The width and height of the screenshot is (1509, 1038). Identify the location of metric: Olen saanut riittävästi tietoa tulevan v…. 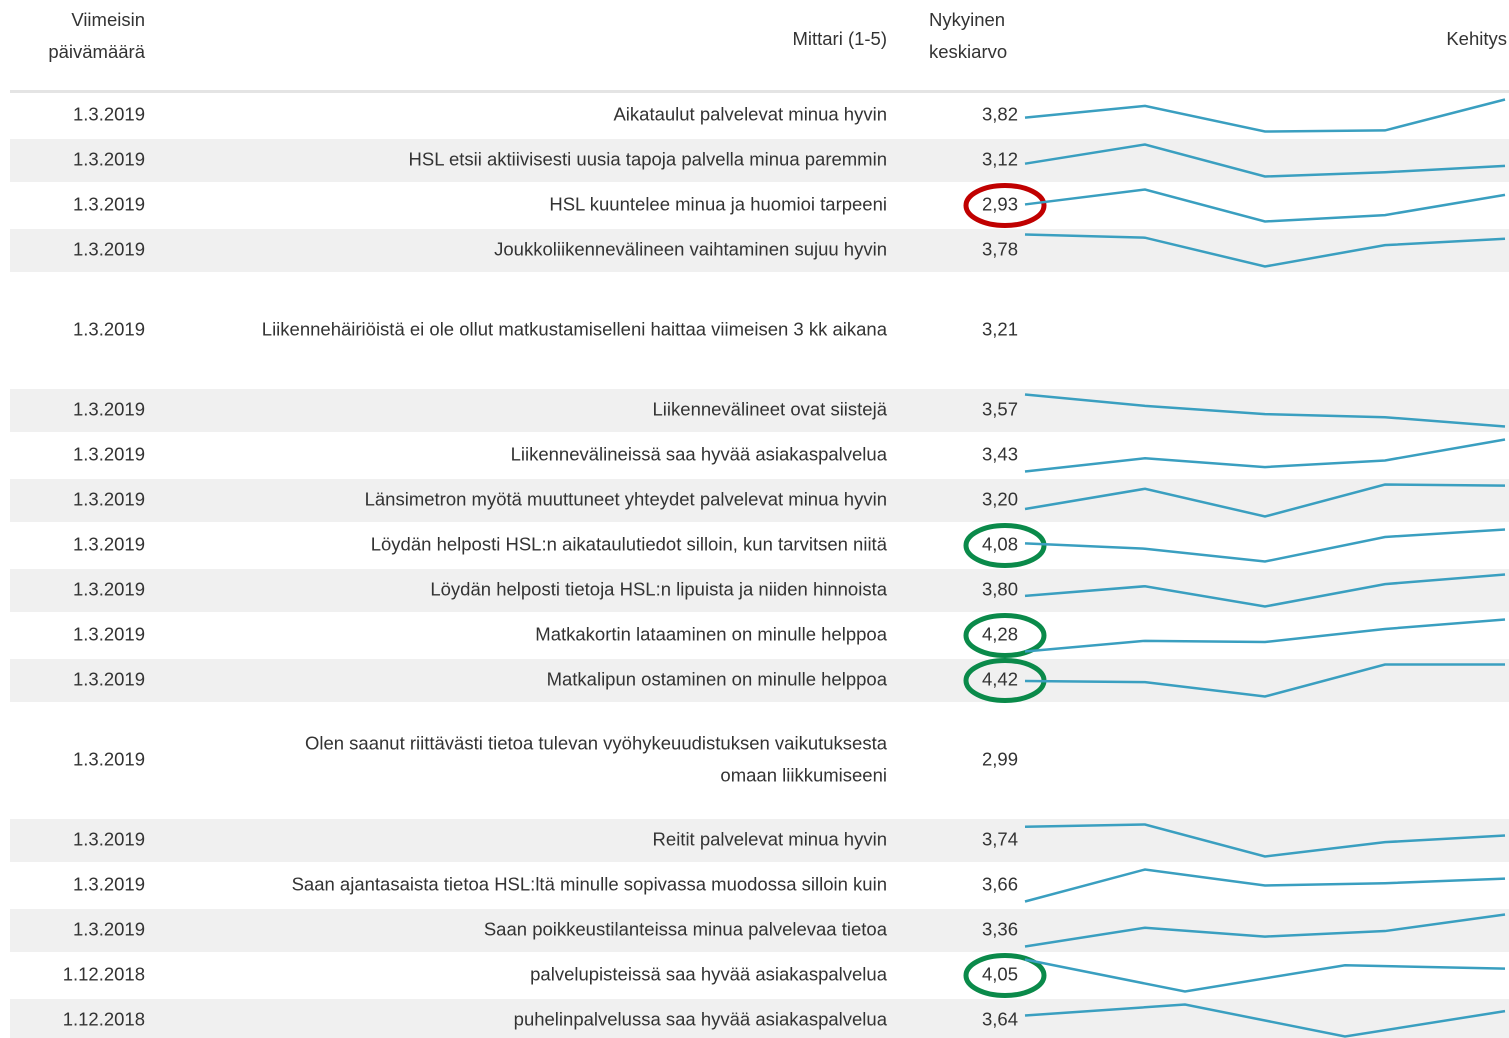
(596, 742).